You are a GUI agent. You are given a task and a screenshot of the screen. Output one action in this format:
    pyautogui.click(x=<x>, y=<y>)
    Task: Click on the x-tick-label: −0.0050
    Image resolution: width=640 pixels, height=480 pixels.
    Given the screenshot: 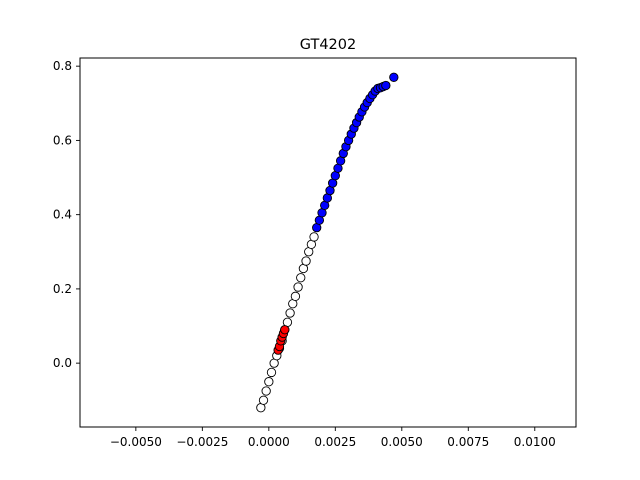 What is the action you would take?
    pyautogui.click(x=136, y=442)
    